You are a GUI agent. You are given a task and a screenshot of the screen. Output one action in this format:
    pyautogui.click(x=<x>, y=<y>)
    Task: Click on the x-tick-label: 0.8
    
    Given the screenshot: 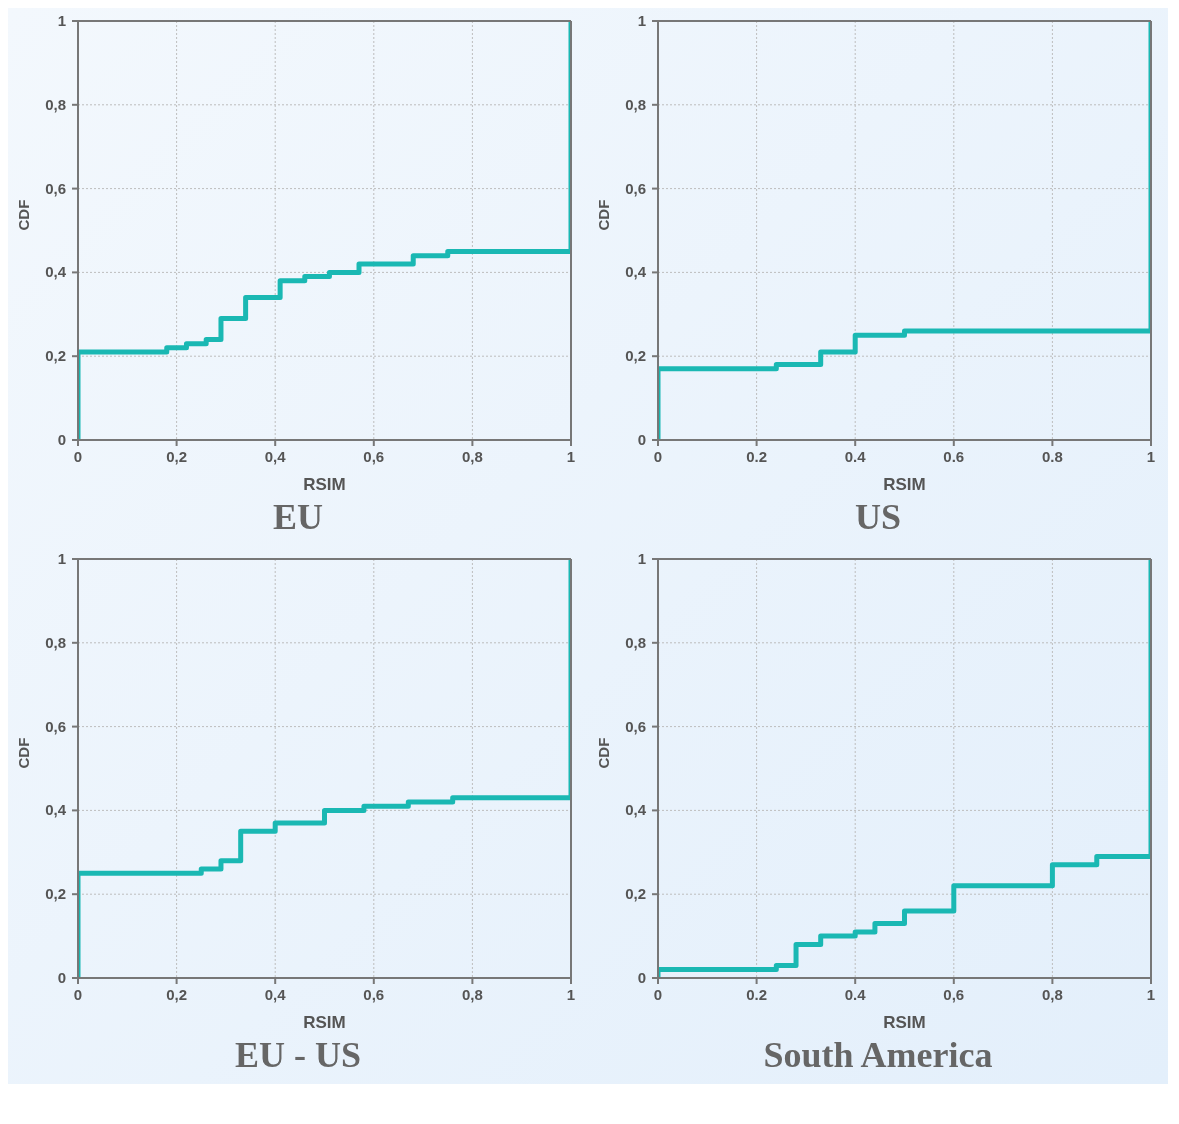 What is the action you would take?
    pyautogui.click(x=1052, y=456)
    